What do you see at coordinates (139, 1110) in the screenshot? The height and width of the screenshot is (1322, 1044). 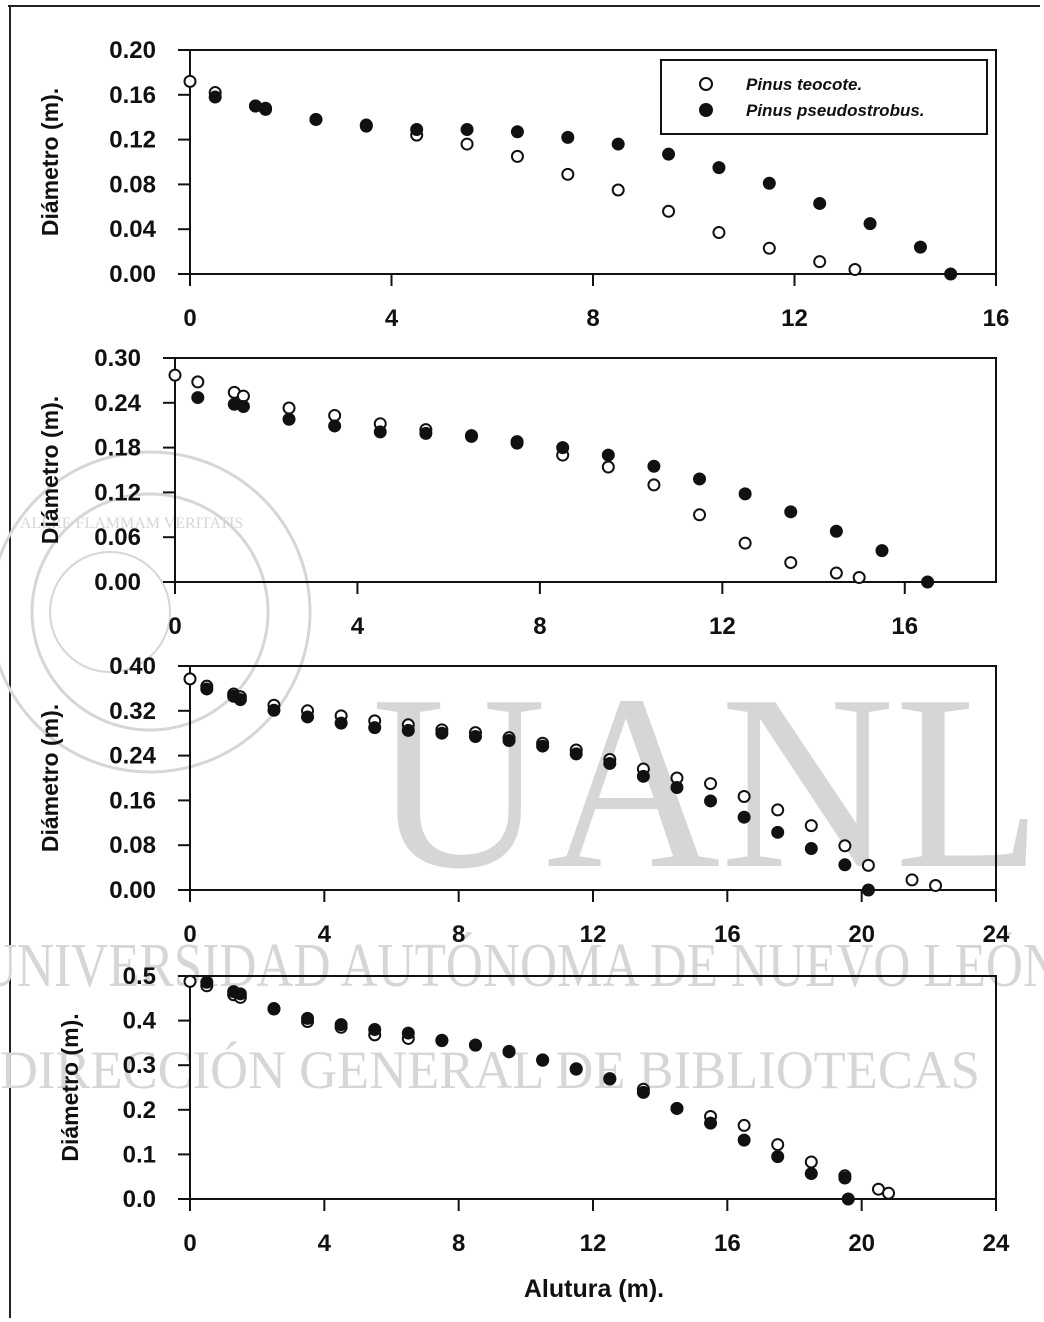 I see `y-tick-label: 0.2` at bounding box center [139, 1110].